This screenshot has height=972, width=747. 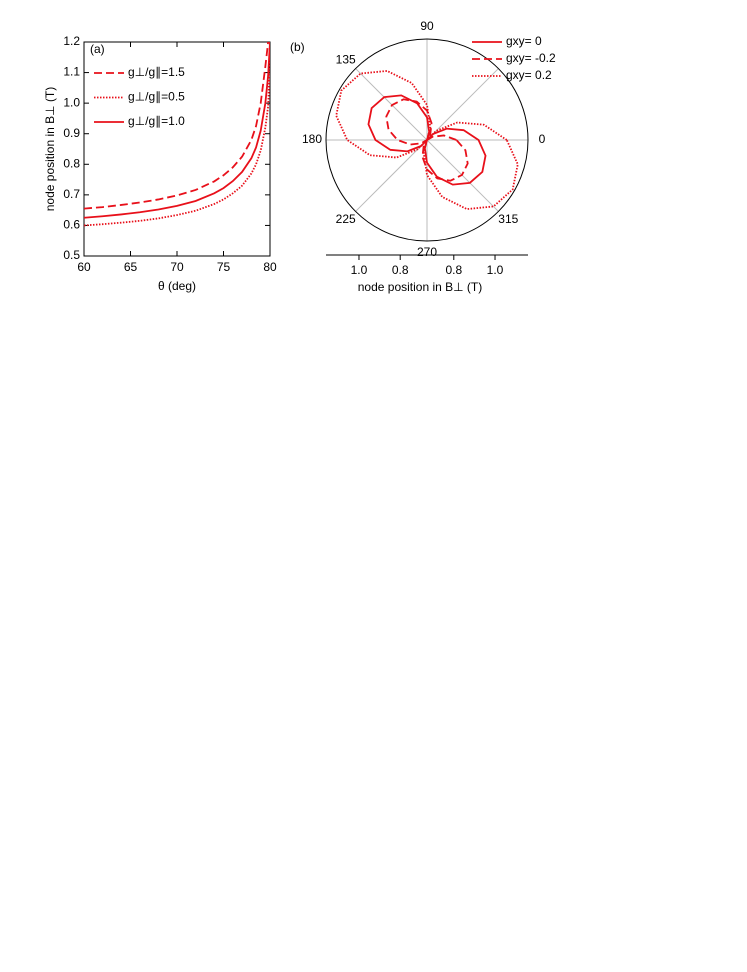 What do you see at coordinates (508, 219) in the screenshot?
I see `angular-tick-label: 315` at bounding box center [508, 219].